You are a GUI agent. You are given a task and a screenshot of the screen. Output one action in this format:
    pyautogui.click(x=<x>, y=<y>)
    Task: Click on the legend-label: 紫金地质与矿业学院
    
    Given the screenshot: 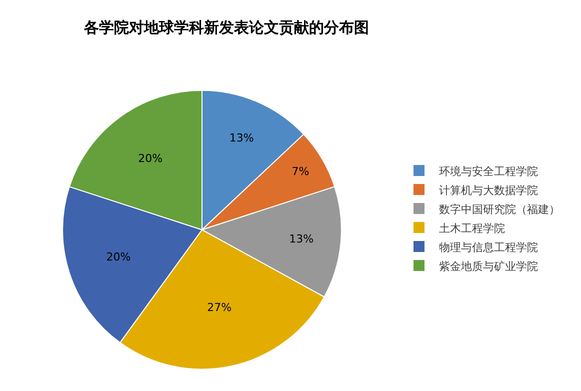 What is the action you would take?
    pyautogui.click(x=488, y=266)
    